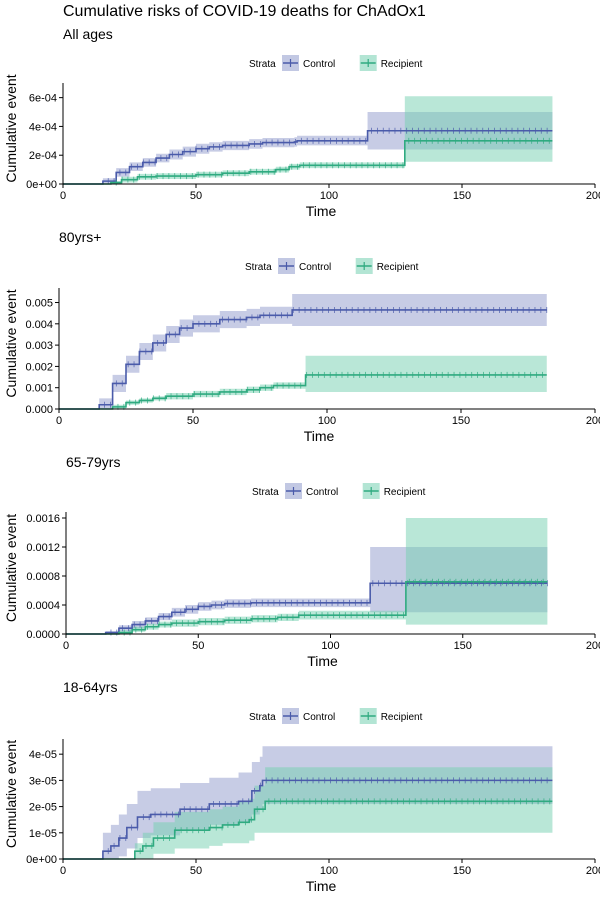 This screenshot has height=900, width=600. I want to click on y-tick-label: 0.001, so click(39, 389).